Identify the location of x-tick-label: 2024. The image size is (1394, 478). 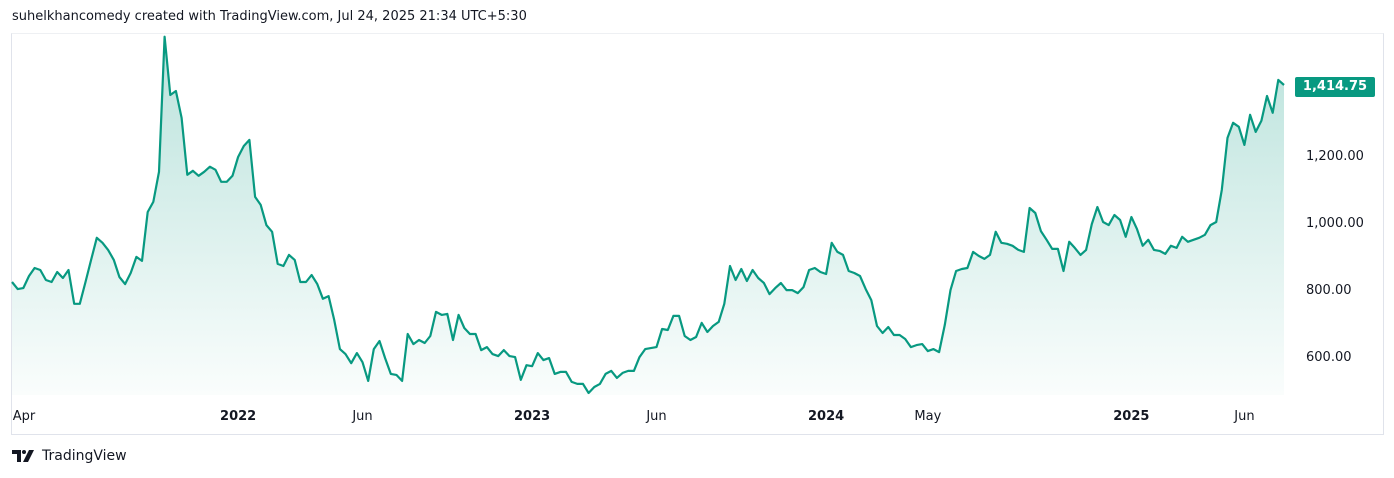
(826, 416).